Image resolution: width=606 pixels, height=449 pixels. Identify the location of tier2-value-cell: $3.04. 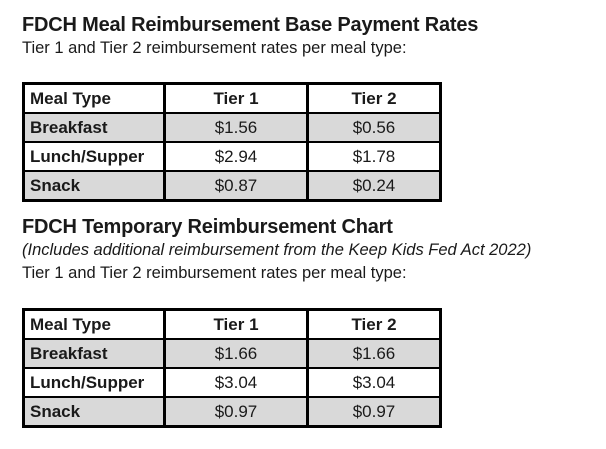
(374, 382).